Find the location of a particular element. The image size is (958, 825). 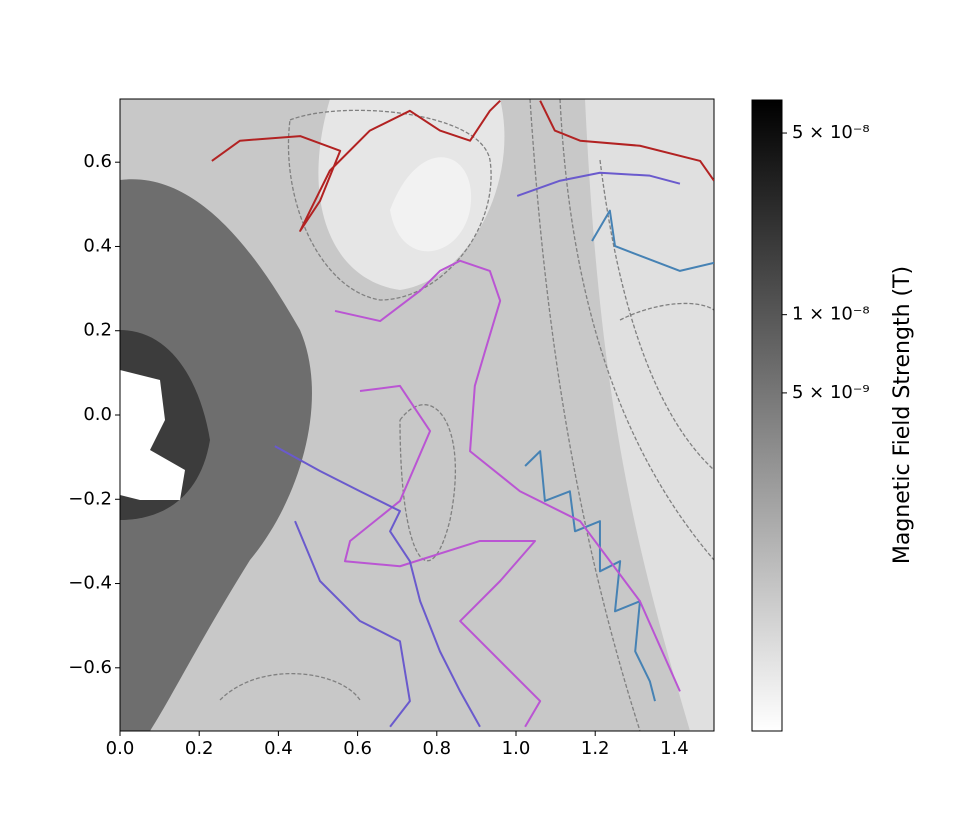

x-tick-label: 0.8 is located at coordinates (436, 748).